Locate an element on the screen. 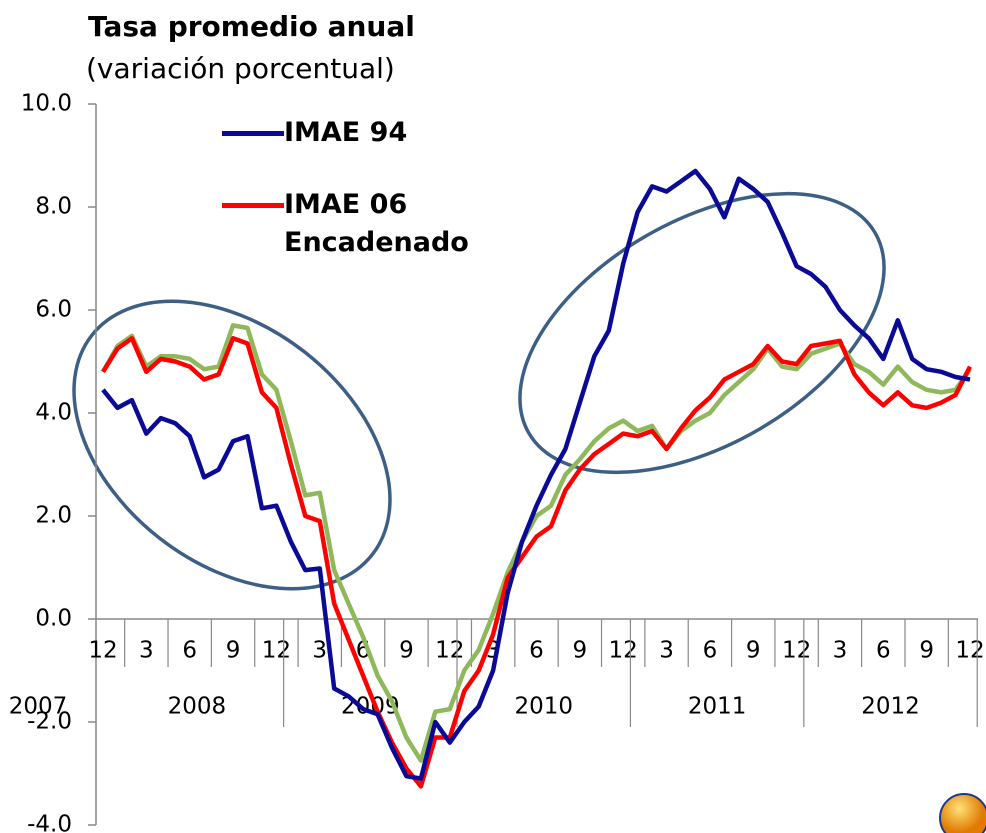  y-tick-label: -4.0 is located at coordinates (49, 822).